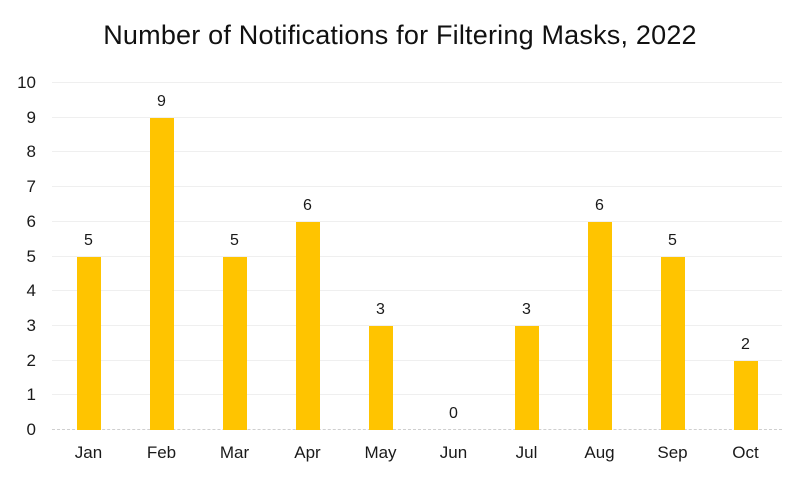  Describe the element at coordinates (745, 344) in the screenshot. I see `bar-value-label: 2` at that location.